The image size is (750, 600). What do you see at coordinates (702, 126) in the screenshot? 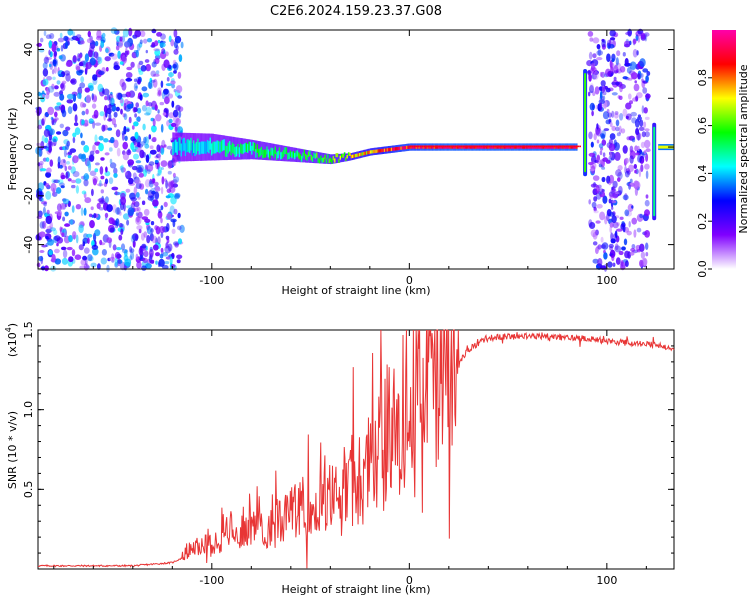
I see `colorbar-tick-label: 0.6` at bounding box center [702, 126].